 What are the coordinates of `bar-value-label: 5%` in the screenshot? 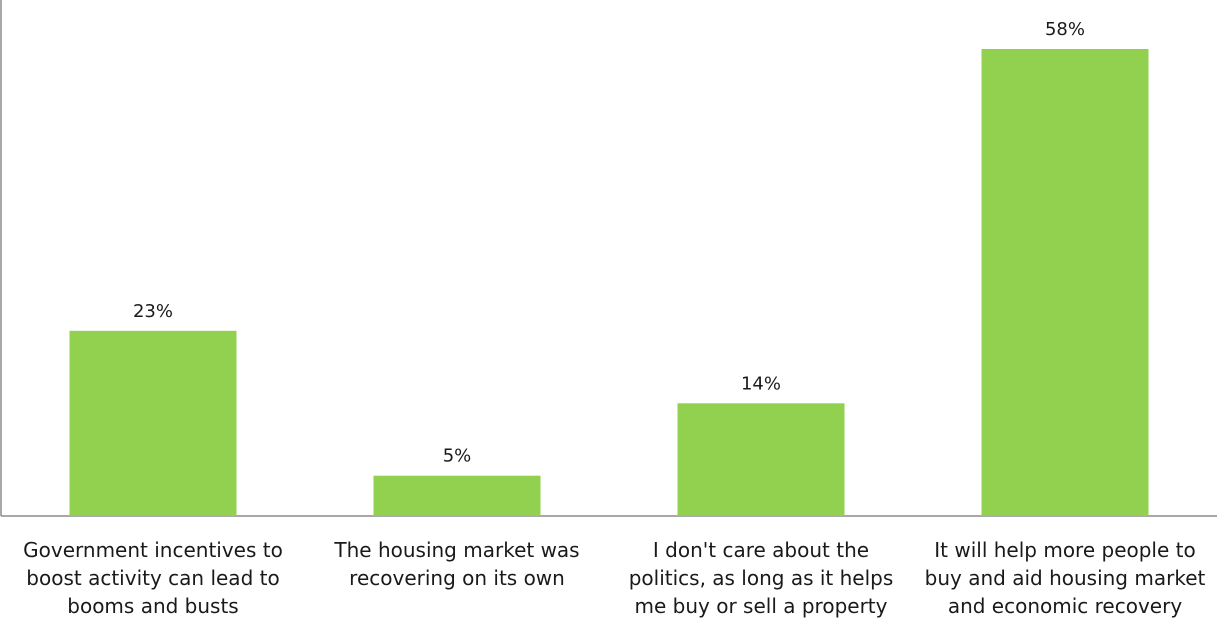 It's located at (457, 456).